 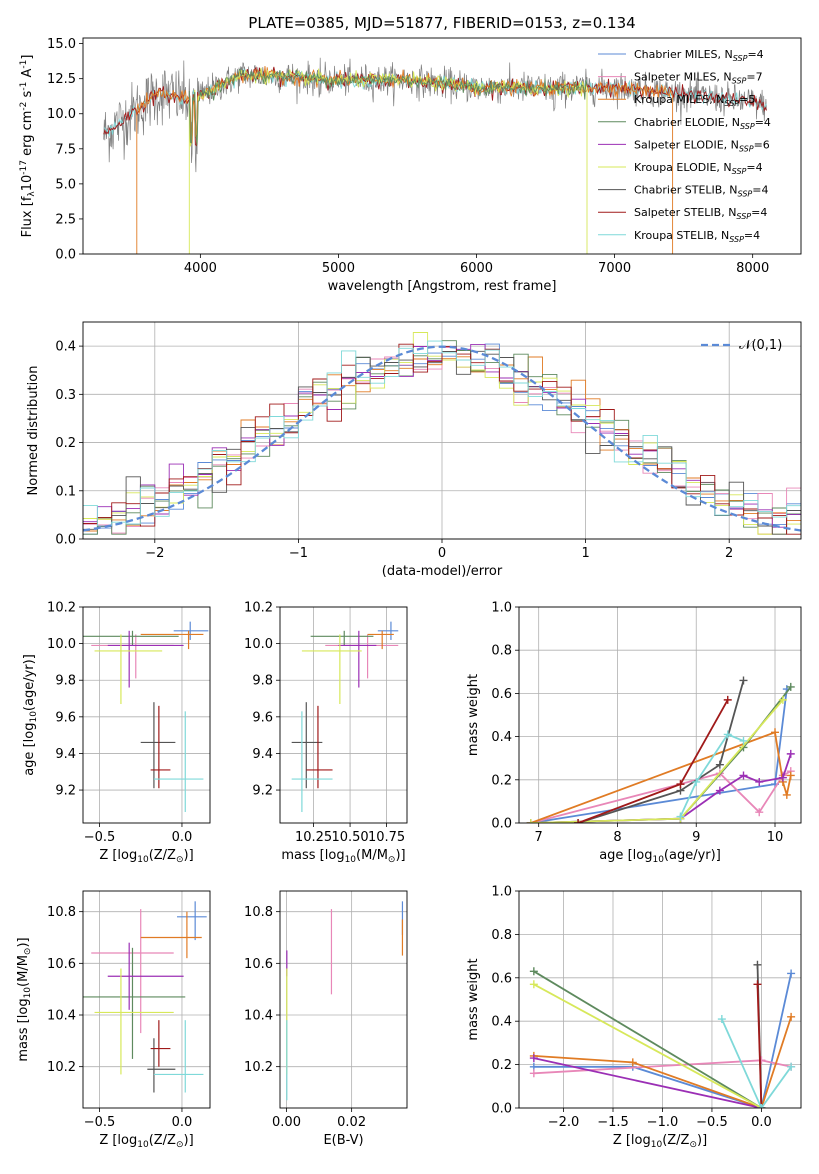 What do you see at coordinates (262, 717) in the screenshot?
I see `y-tick-label: 9.6` at bounding box center [262, 717].